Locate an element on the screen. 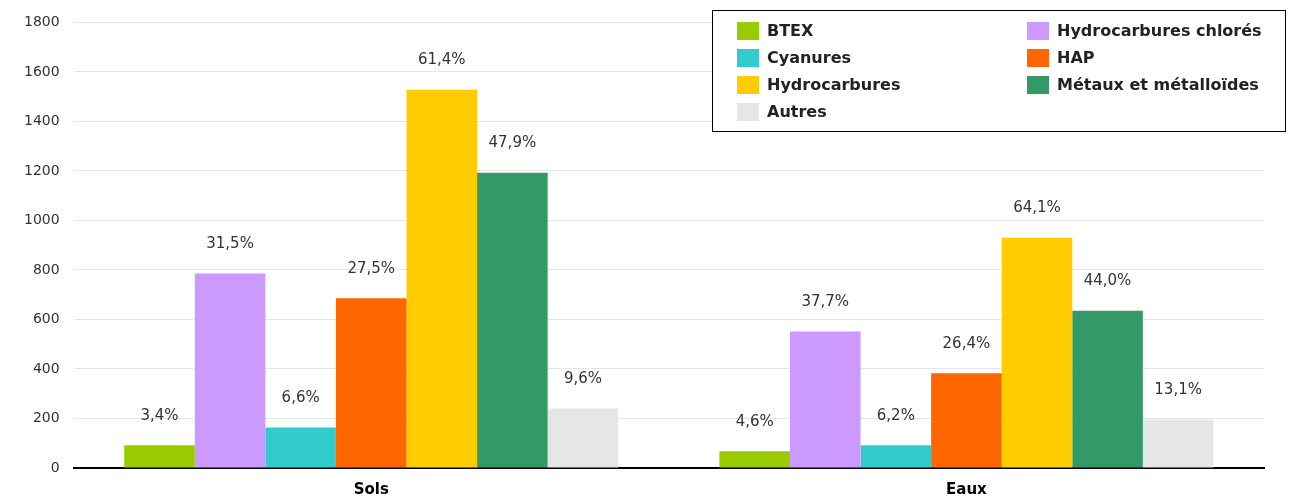  x-tick-label: Eaux is located at coordinates (967, 488).